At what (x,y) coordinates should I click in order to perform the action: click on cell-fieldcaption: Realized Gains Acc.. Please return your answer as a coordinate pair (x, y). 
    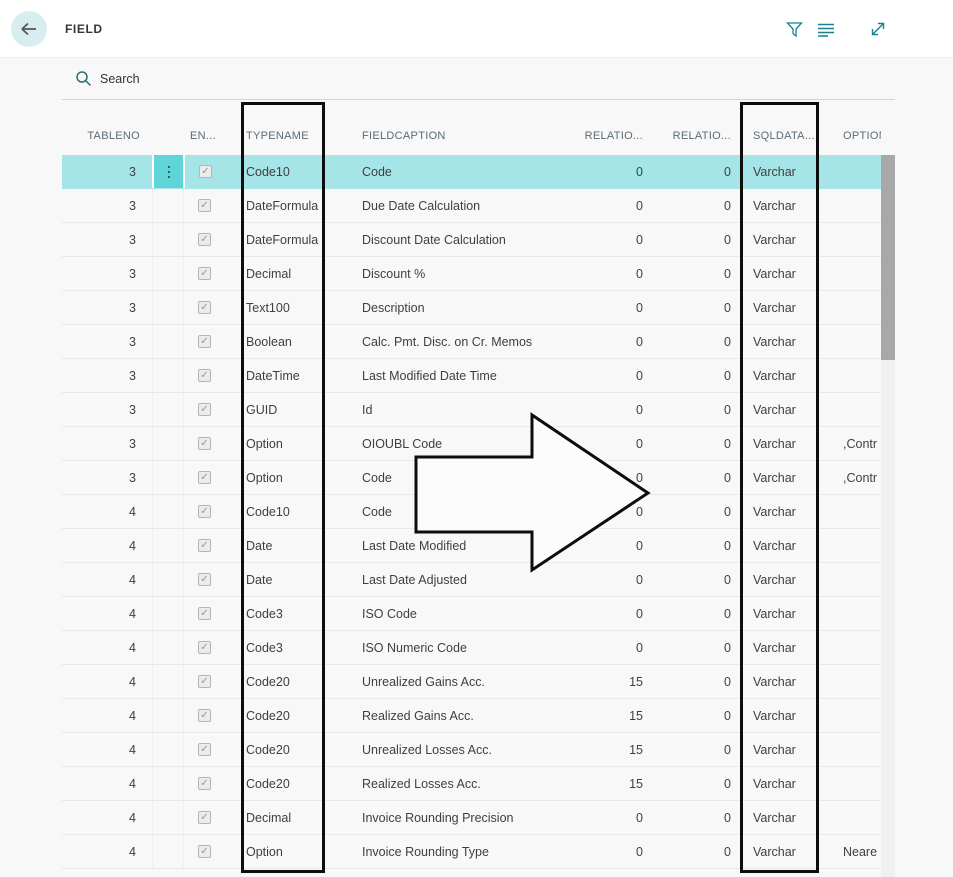
    Looking at the image, I should click on (418, 715).